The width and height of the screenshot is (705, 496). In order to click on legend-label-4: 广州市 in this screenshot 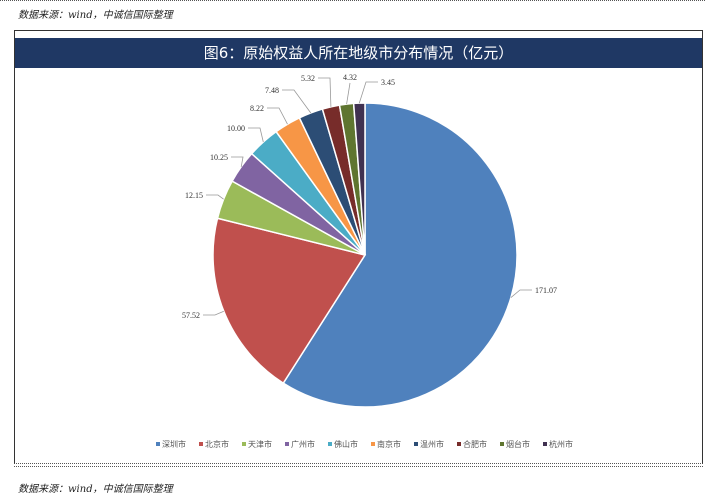, I will do `click(303, 444)`.